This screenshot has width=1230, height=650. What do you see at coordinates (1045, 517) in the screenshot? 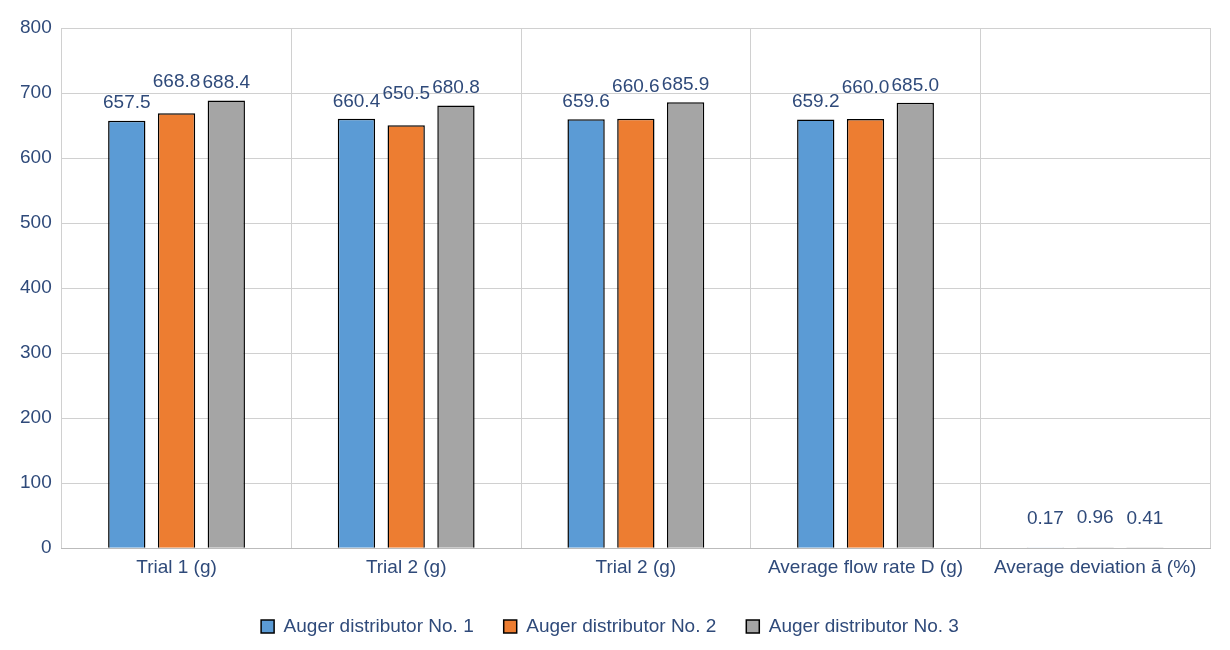
I see `data-label: 0.17` at bounding box center [1045, 517].